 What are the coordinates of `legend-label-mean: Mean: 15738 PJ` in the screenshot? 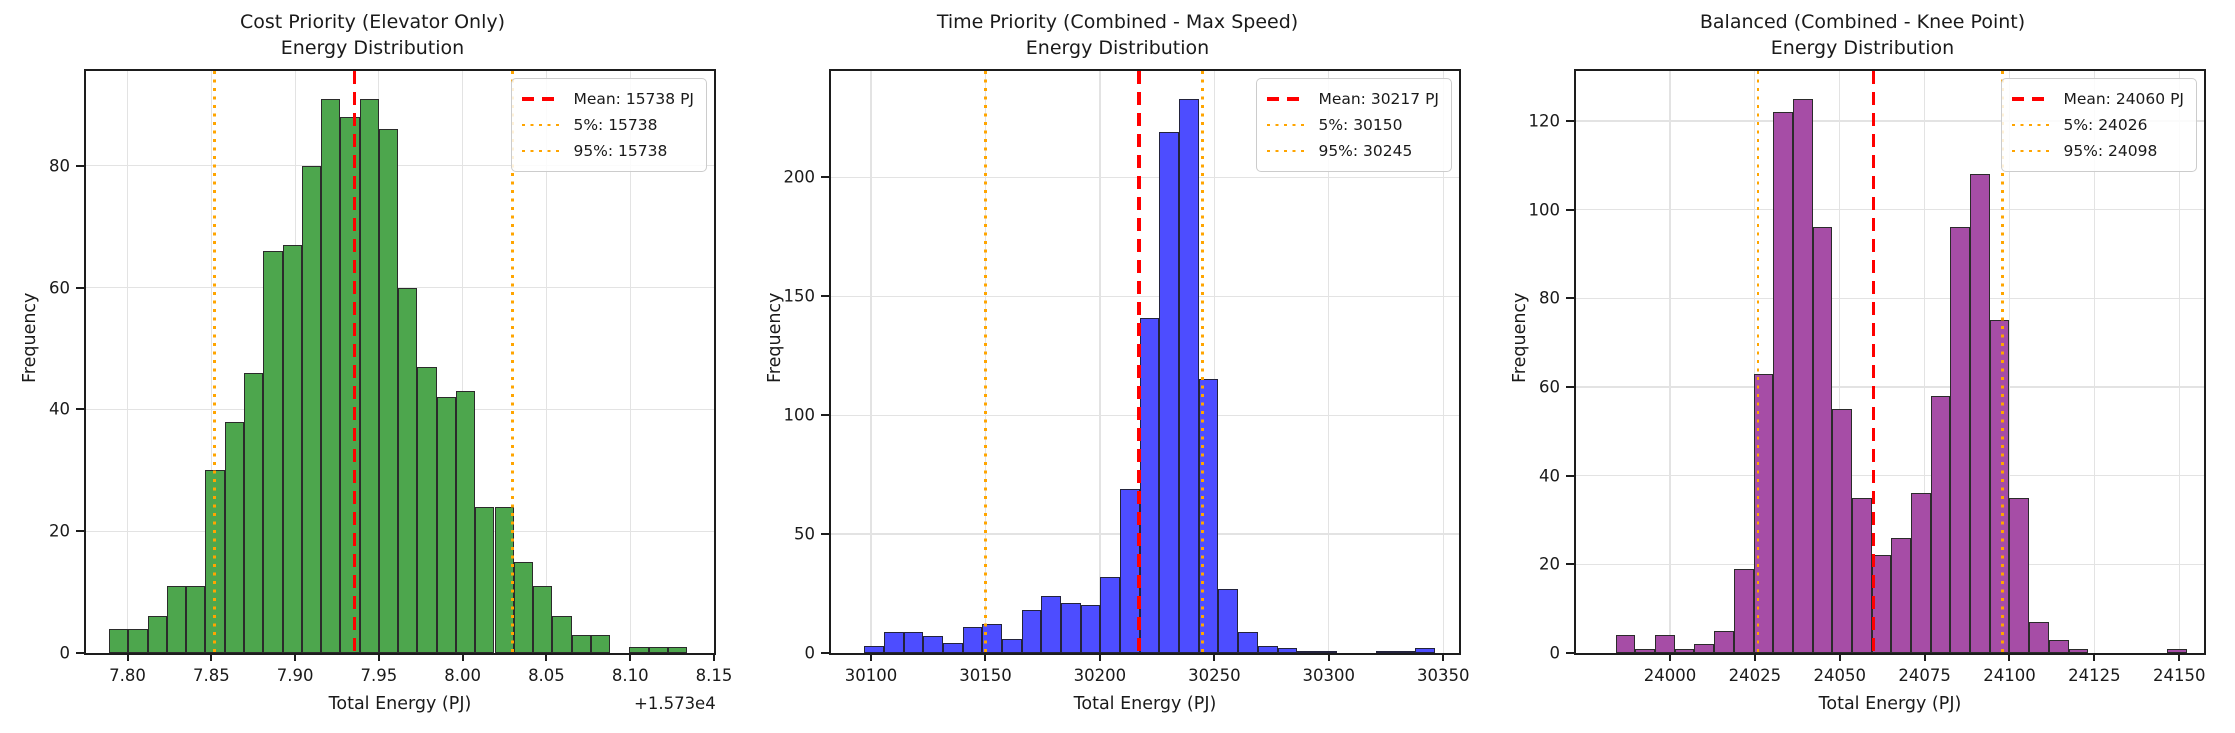 It's located at (633, 99).